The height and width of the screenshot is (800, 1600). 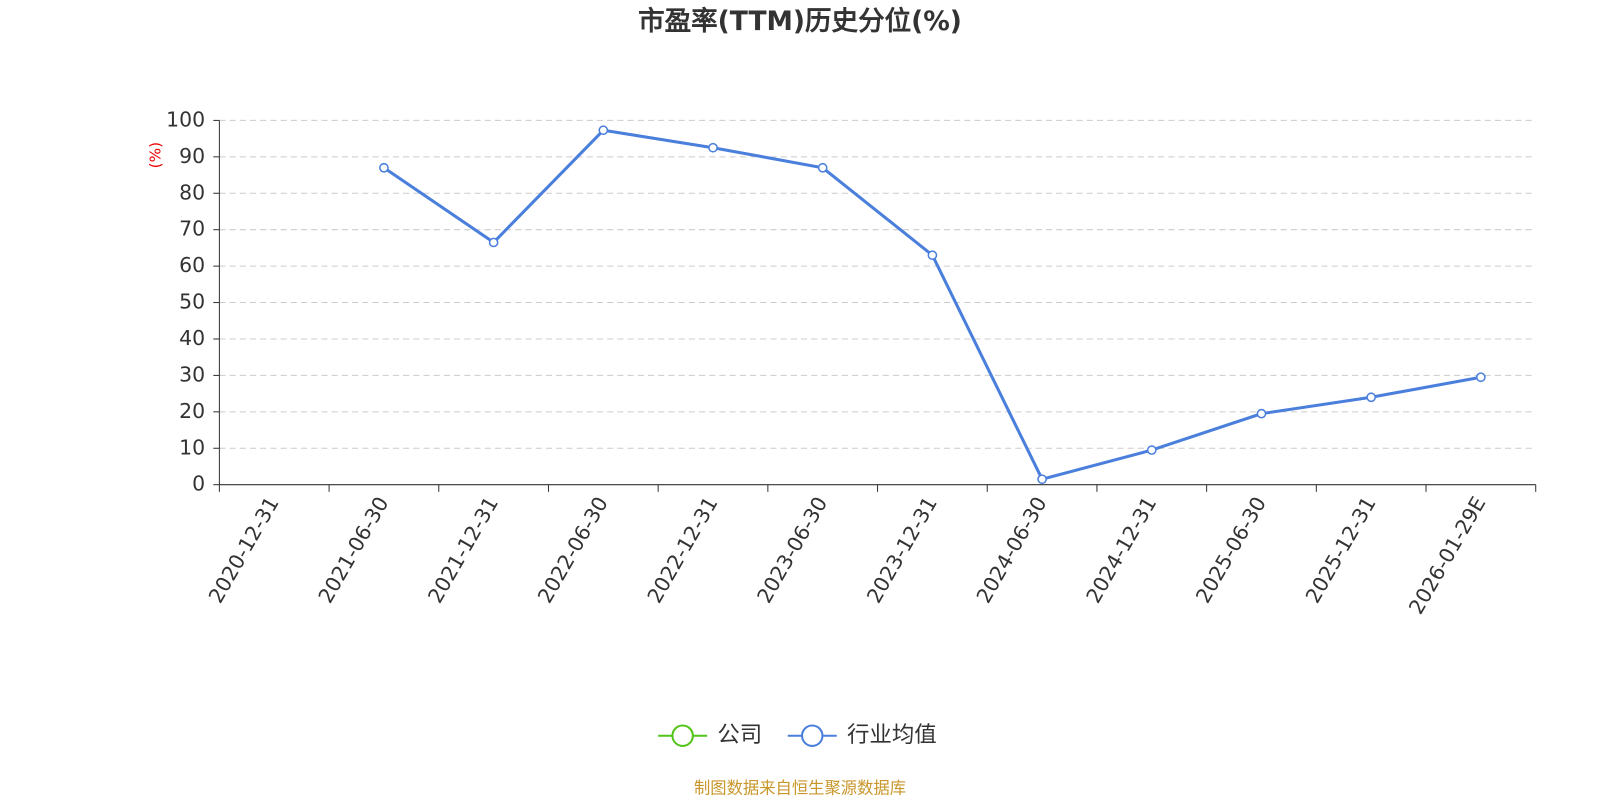 I want to click on x-tick-label: 2023-12-31, so click(x=902, y=549).